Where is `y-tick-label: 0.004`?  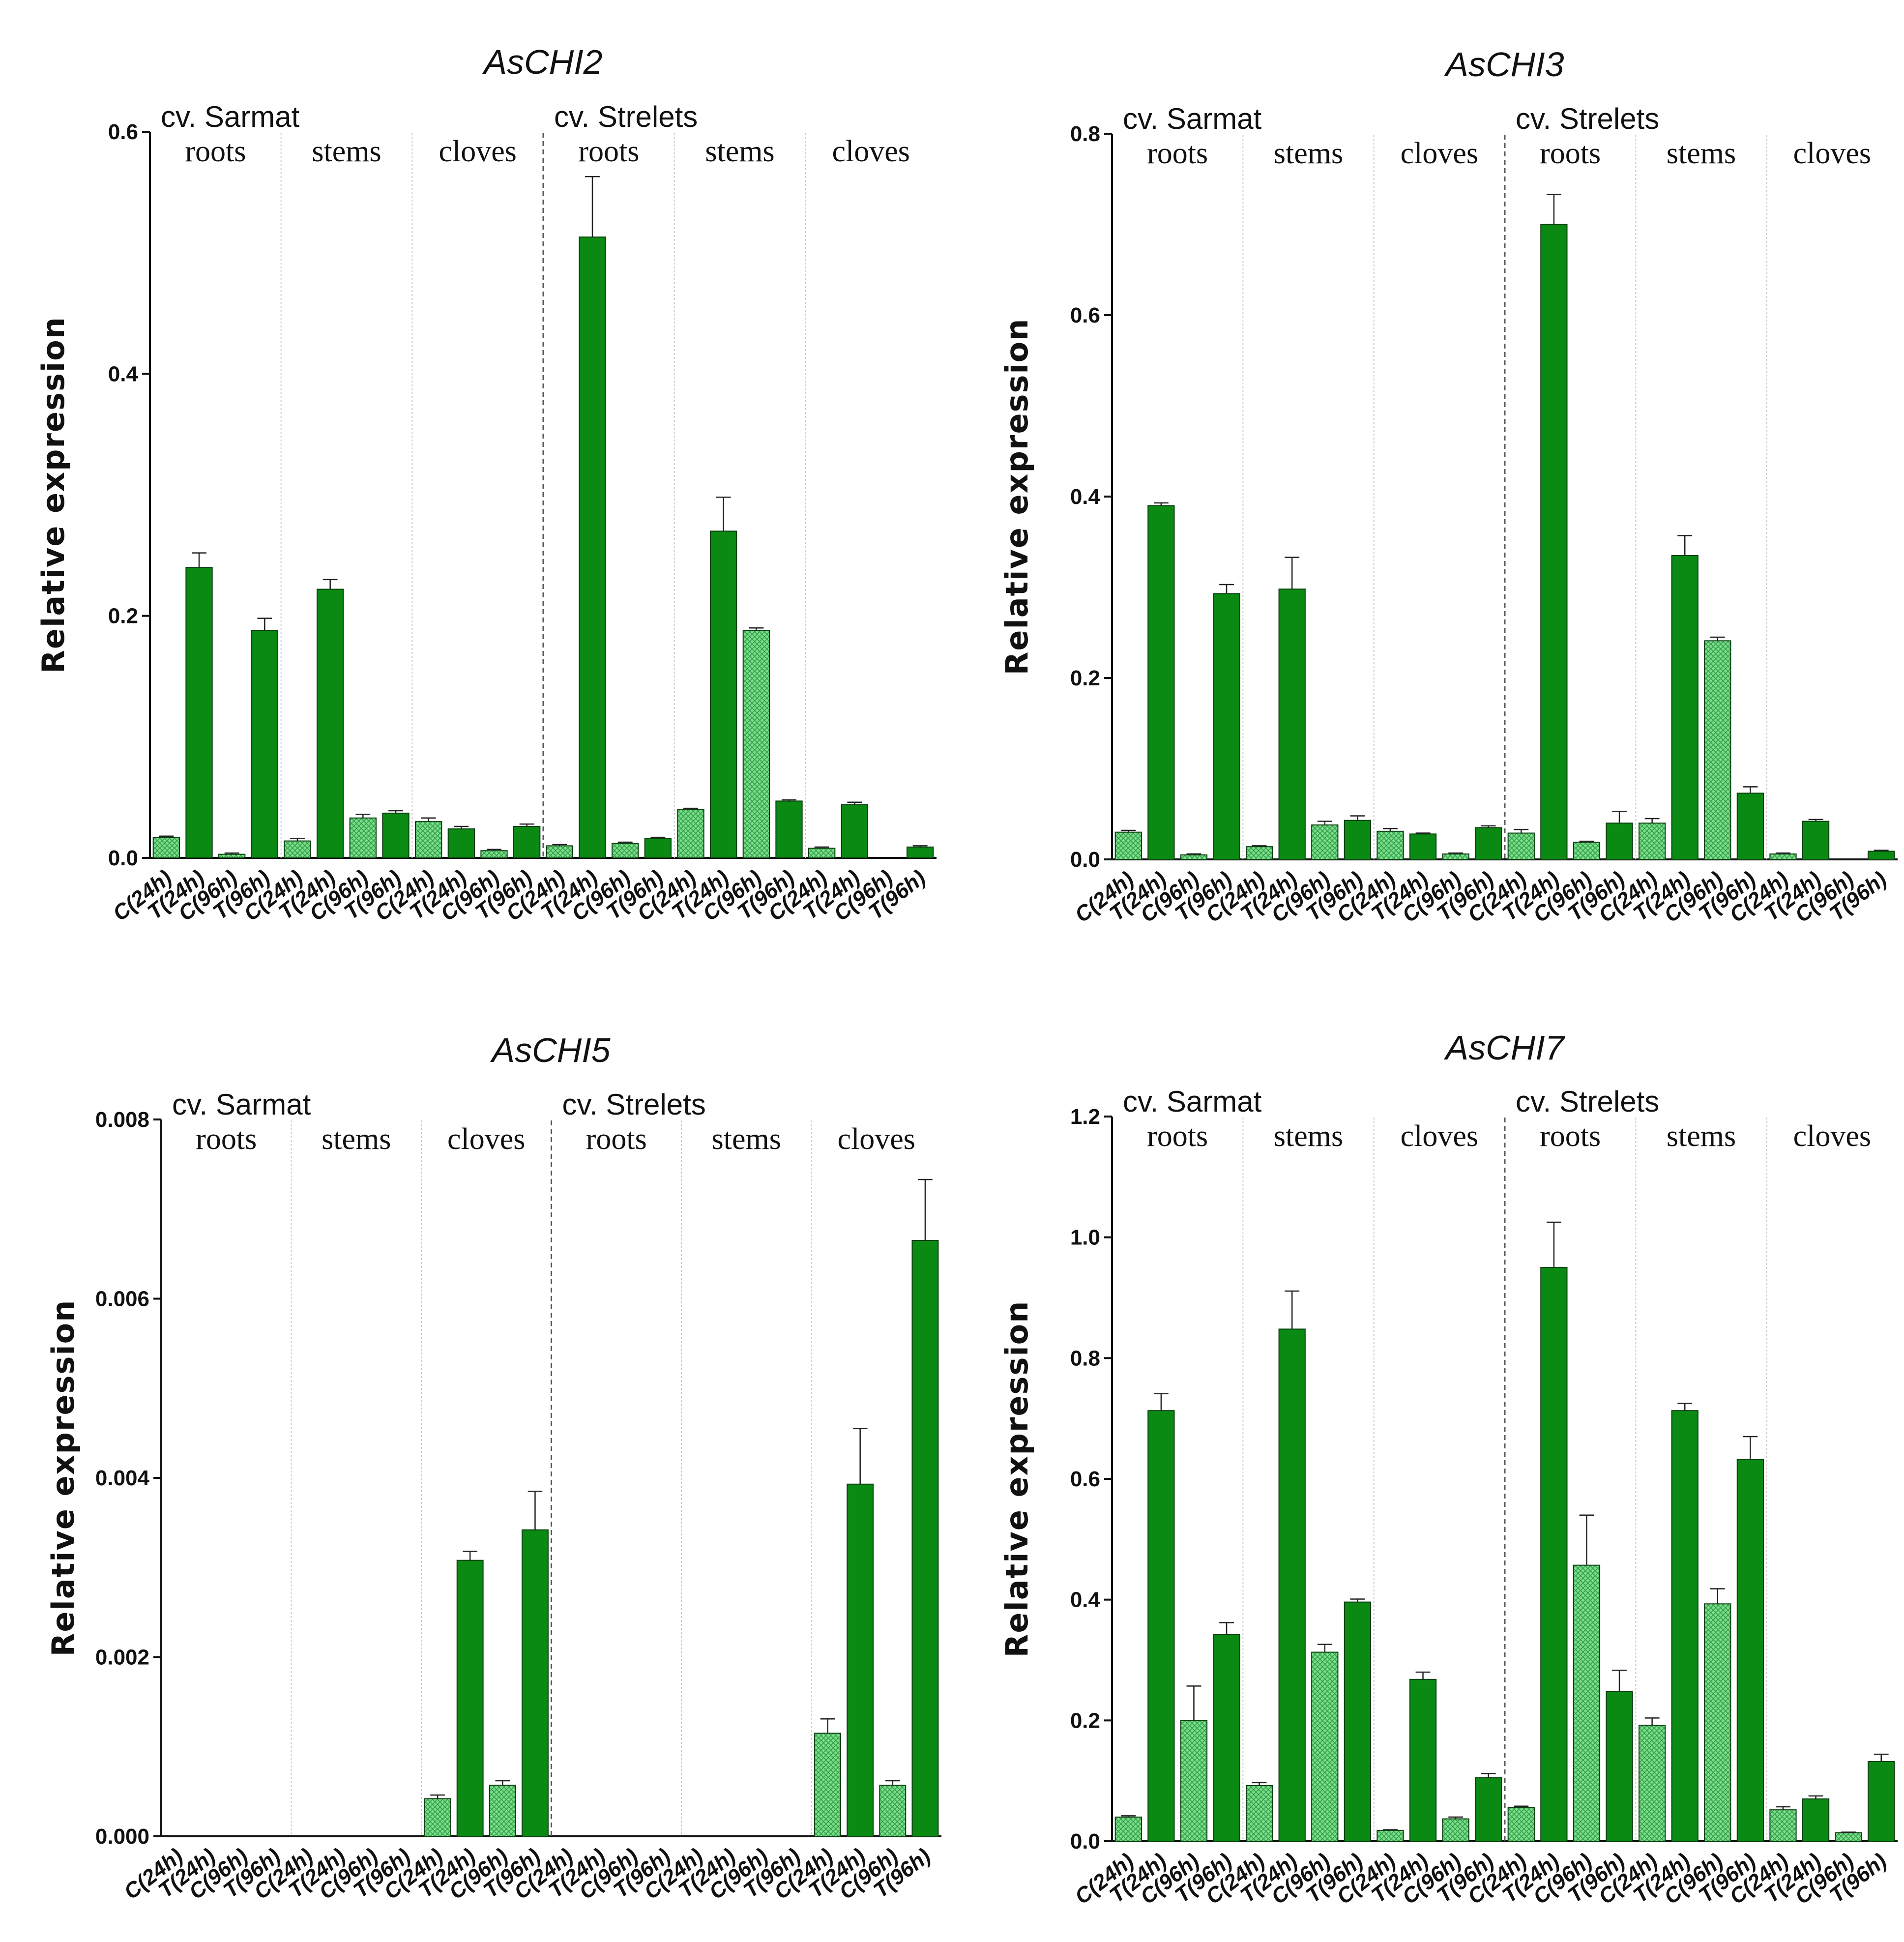 y-tick-label: 0.004 is located at coordinates (122, 1478).